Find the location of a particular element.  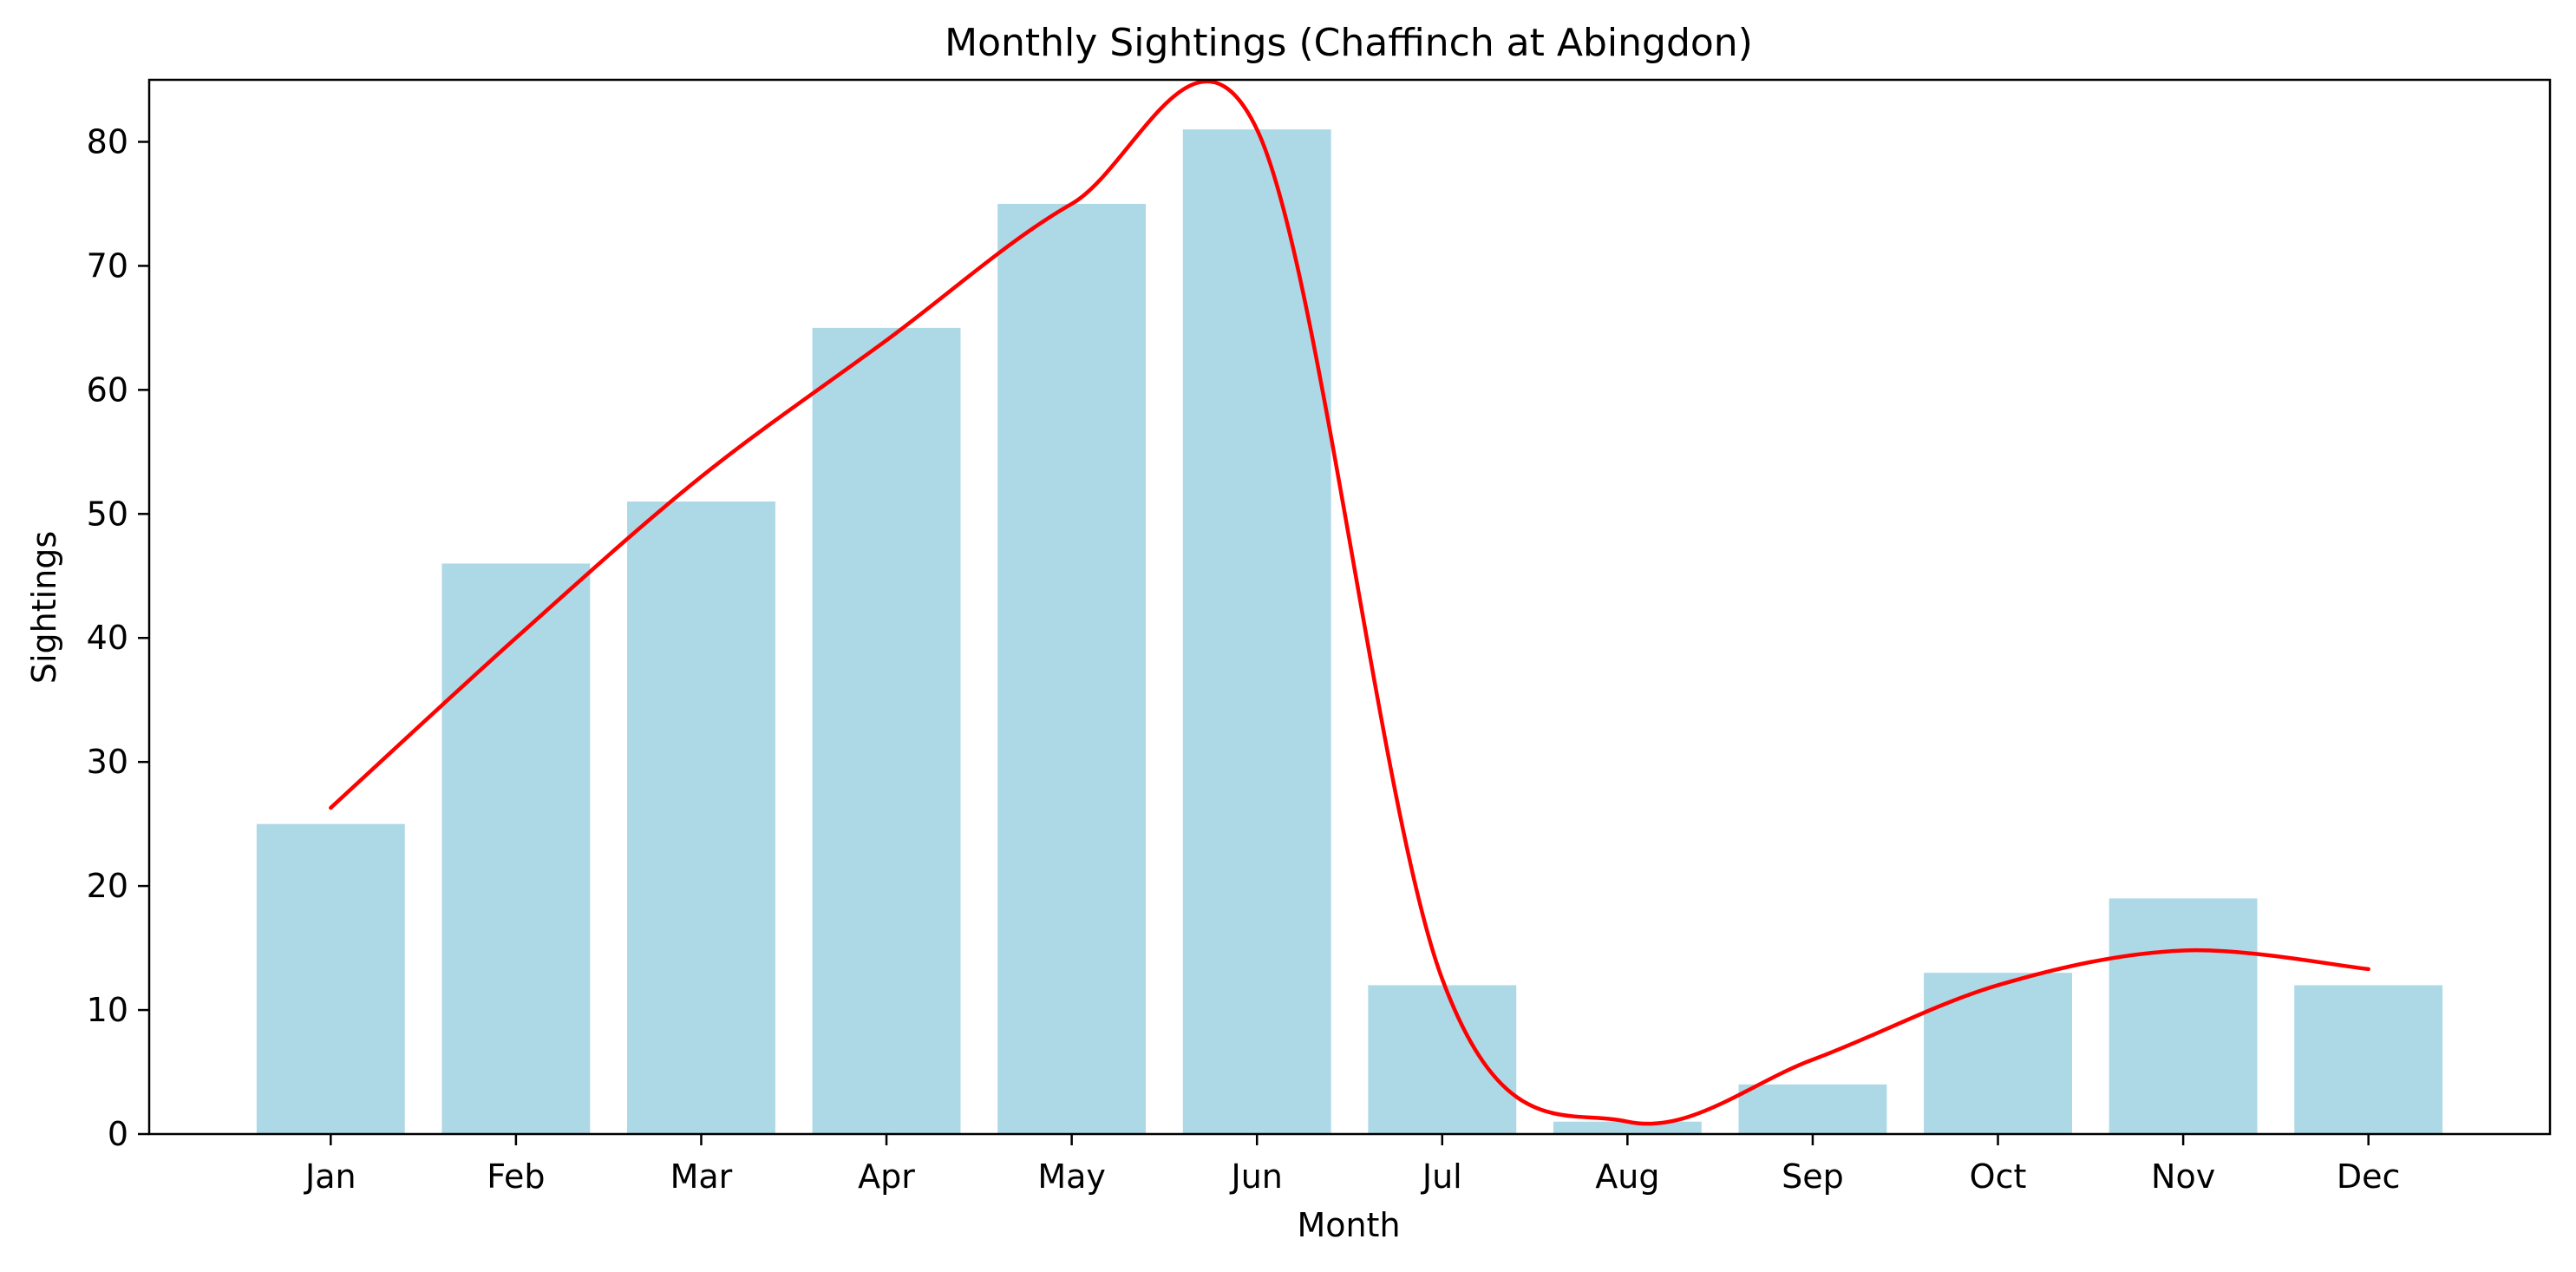

x-tick-label-jul: Jul is located at coordinates (1441, 1176).